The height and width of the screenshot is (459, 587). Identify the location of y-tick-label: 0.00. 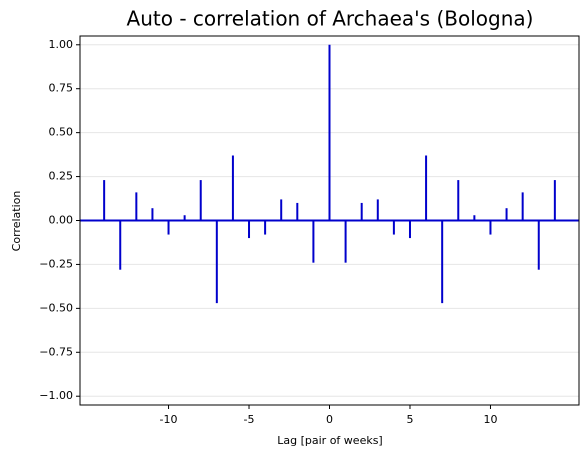
(61, 220).